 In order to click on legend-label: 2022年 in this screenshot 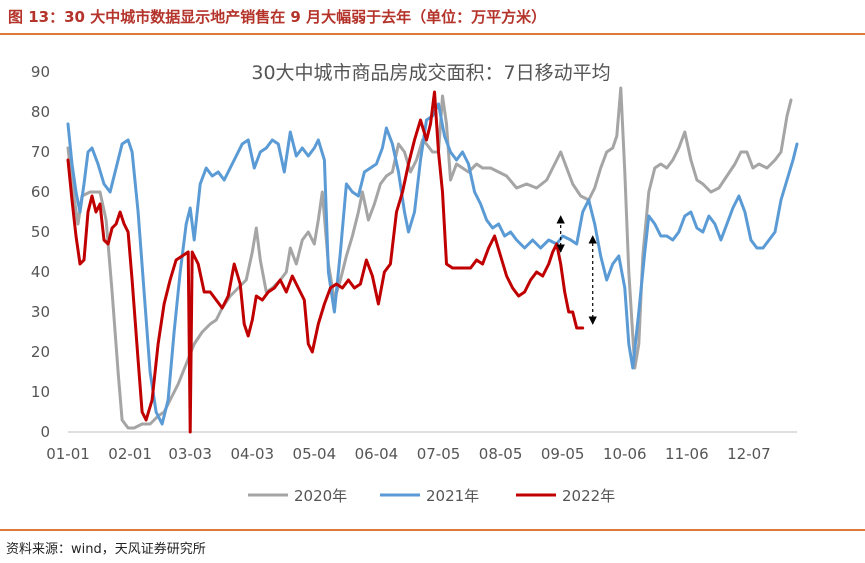, I will do `click(588, 496)`.